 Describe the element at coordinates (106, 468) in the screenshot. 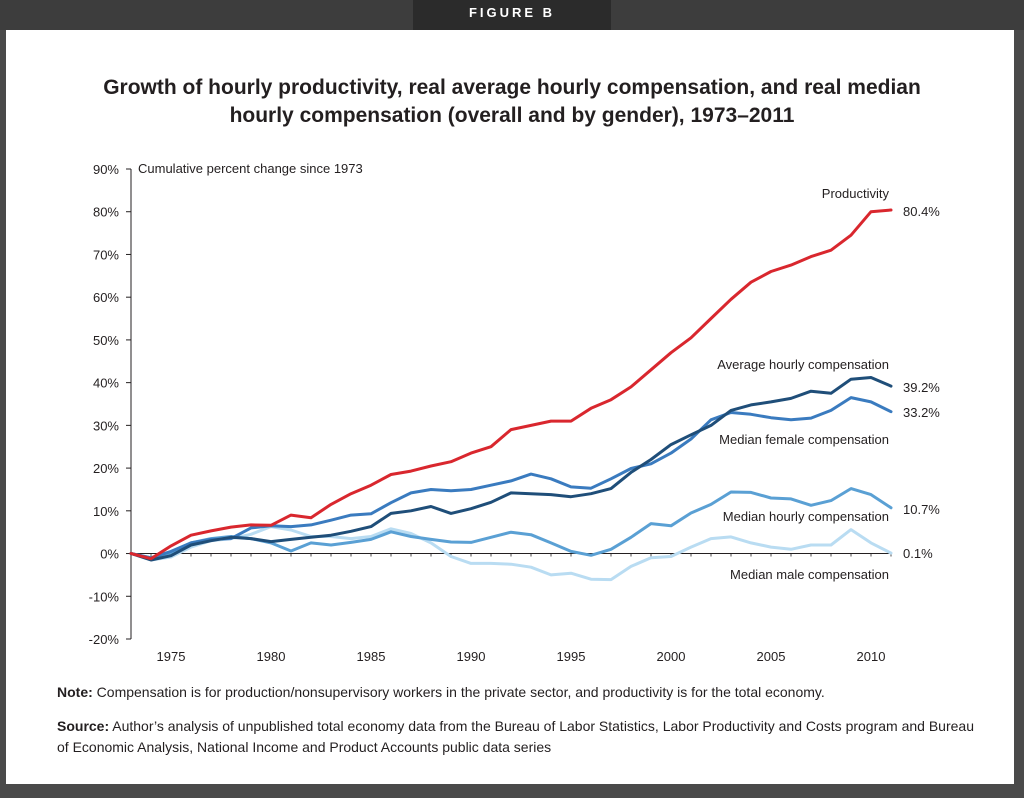

I see `y-tick-label: 20%` at that location.